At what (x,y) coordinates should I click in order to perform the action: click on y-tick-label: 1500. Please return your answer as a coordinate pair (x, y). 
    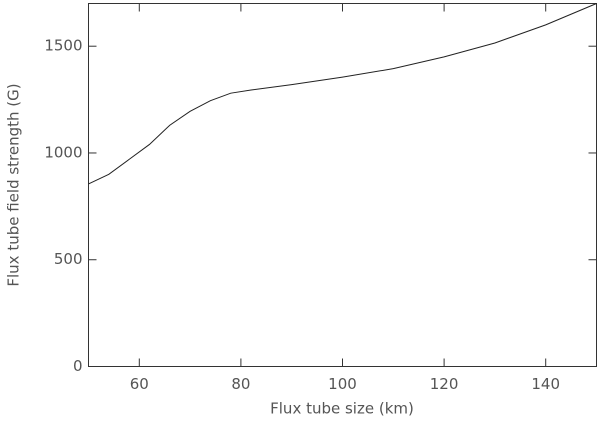
    Looking at the image, I should click on (63, 46).